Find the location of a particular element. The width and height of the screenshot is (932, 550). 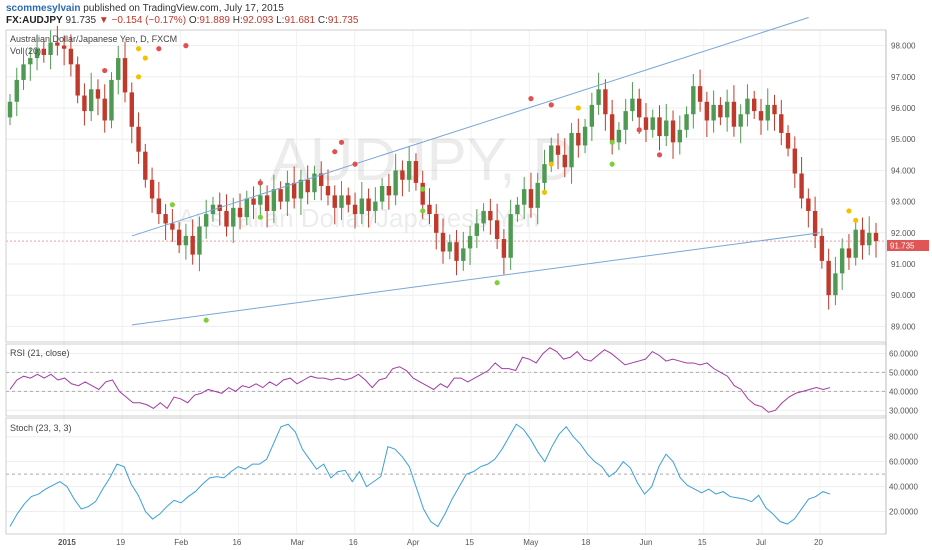

time-tick-label: Apr is located at coordinates (413, 542).